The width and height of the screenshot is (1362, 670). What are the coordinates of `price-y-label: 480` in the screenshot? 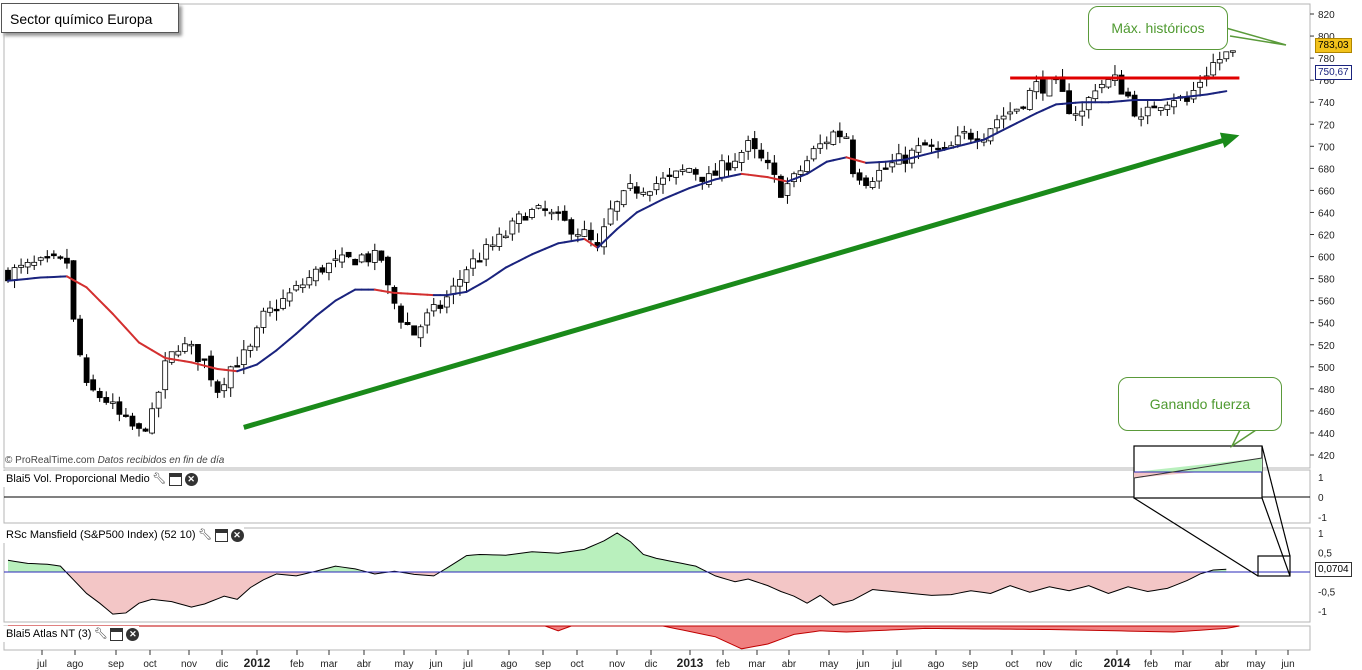 It's located at (1326, 390).